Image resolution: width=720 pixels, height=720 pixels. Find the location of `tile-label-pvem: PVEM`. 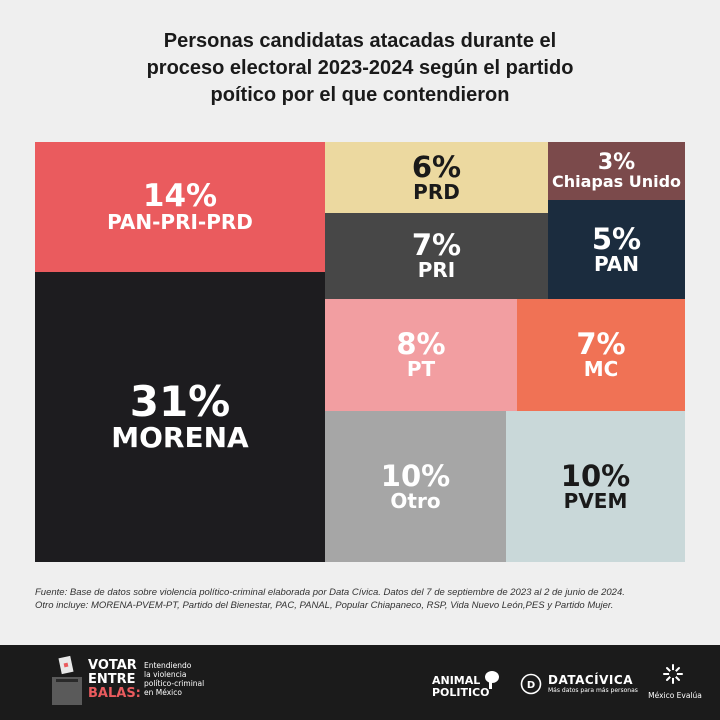

tile-label-pvem: PVEM is located at coordinates (595, 500).